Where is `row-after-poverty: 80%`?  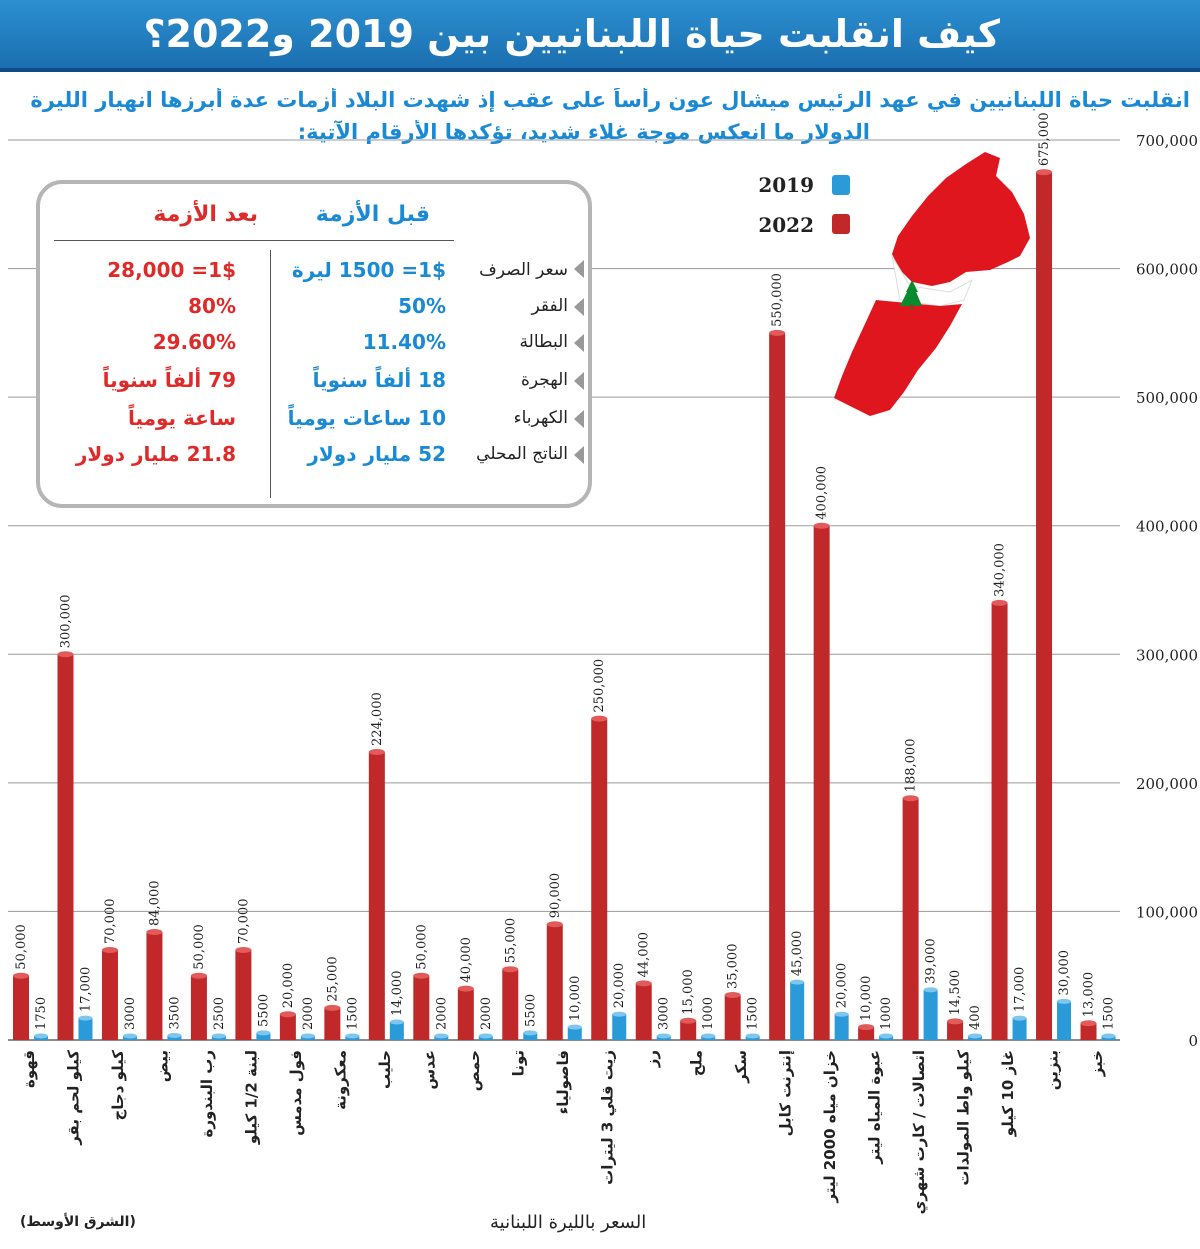
row-after-poverty: 80% is located at coordinates (212, 306).